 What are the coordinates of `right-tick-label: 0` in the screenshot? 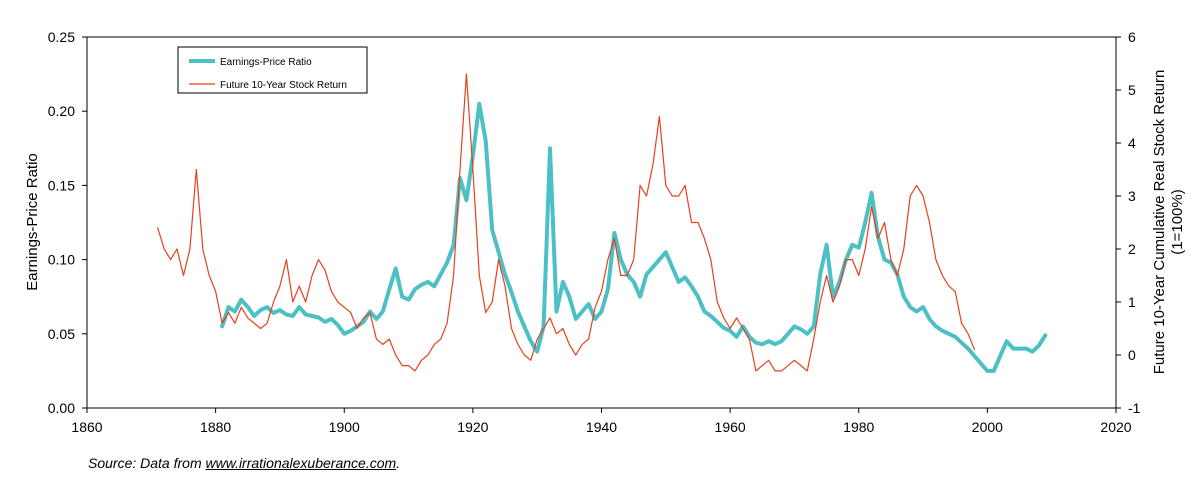 It's located at (1132, 355).